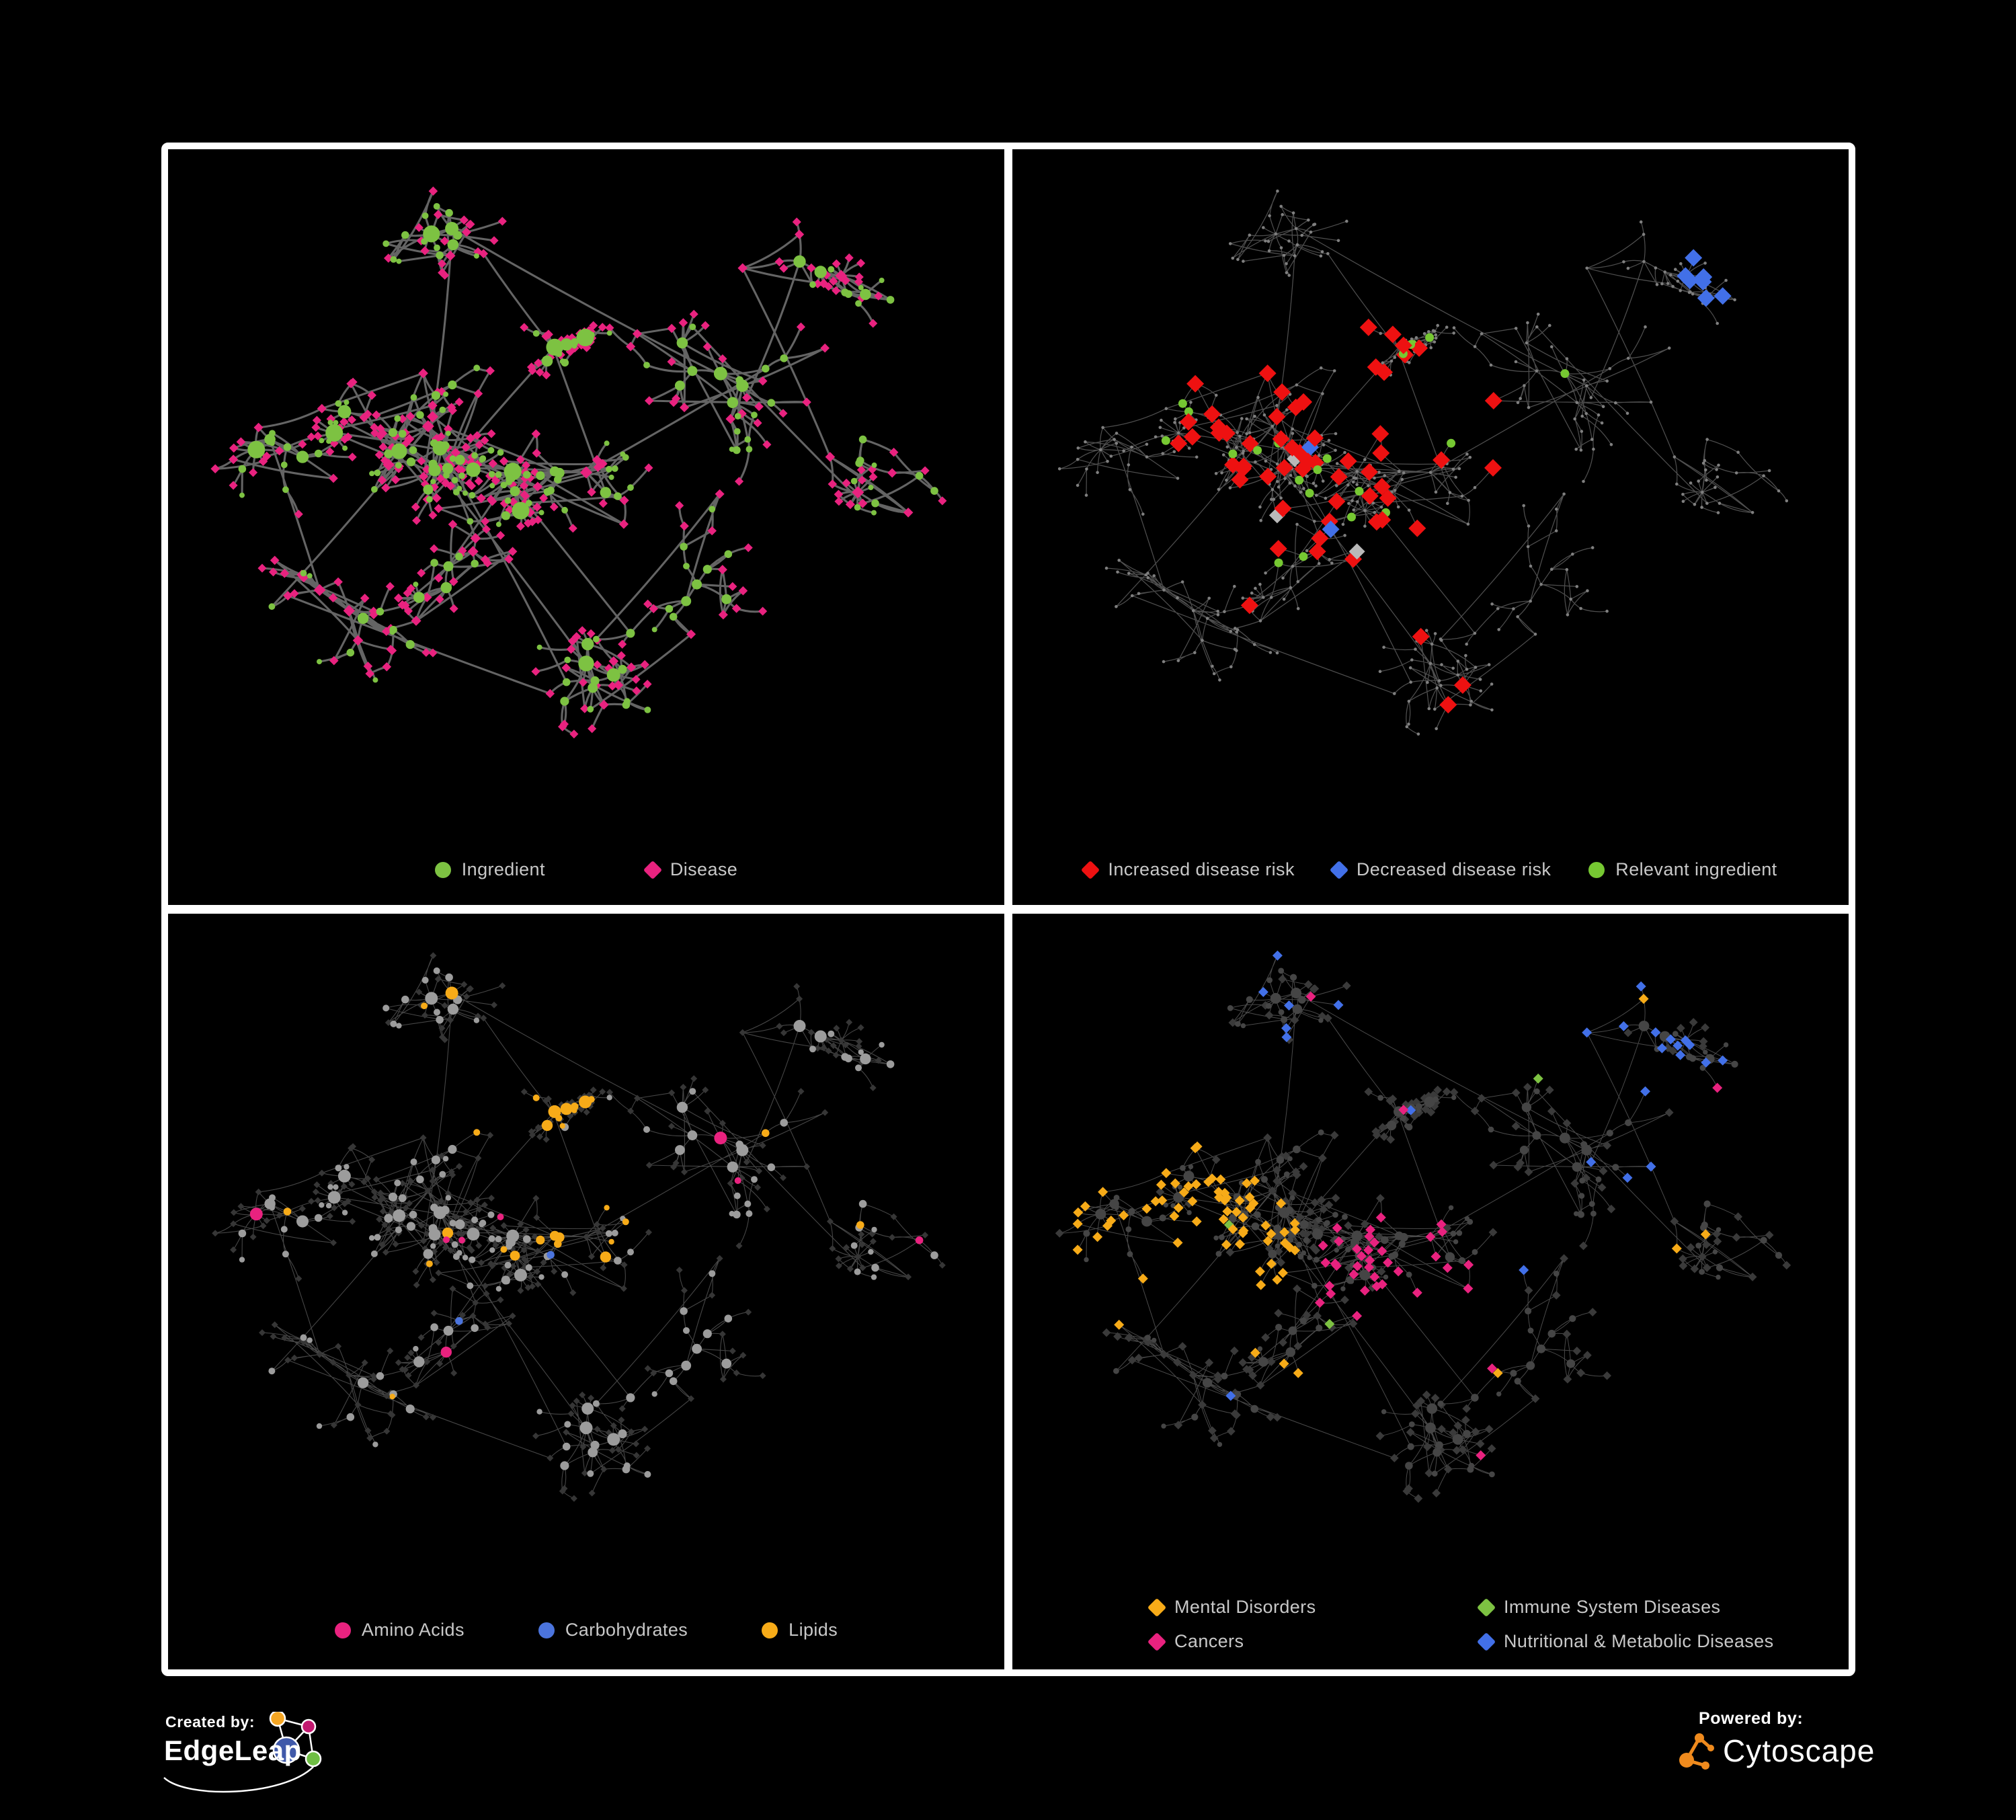  Describe the element at coordinates (1486, 1641) in the screenshot. I see `nutritional-metabolic-marker-icon` at that location.